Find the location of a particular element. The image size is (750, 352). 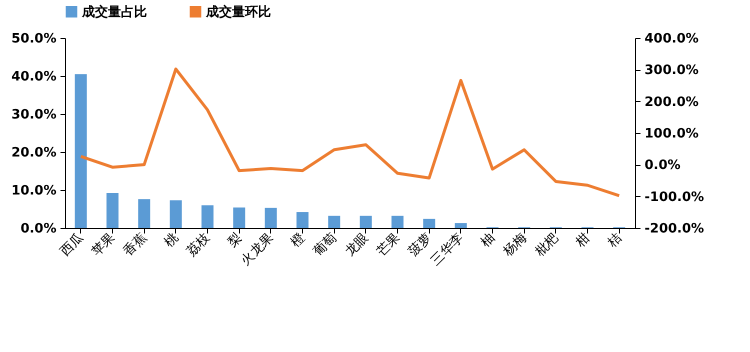

y-tick-label: 10.0% is located at coordinates (33, 191).